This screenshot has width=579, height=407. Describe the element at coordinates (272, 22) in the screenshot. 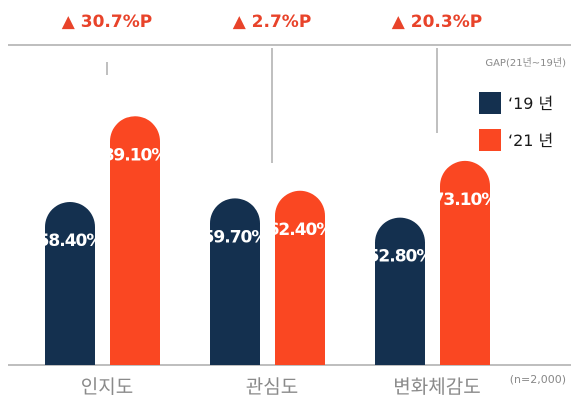

I see `gap-label-1: ▲ 2.7%P` at that location.